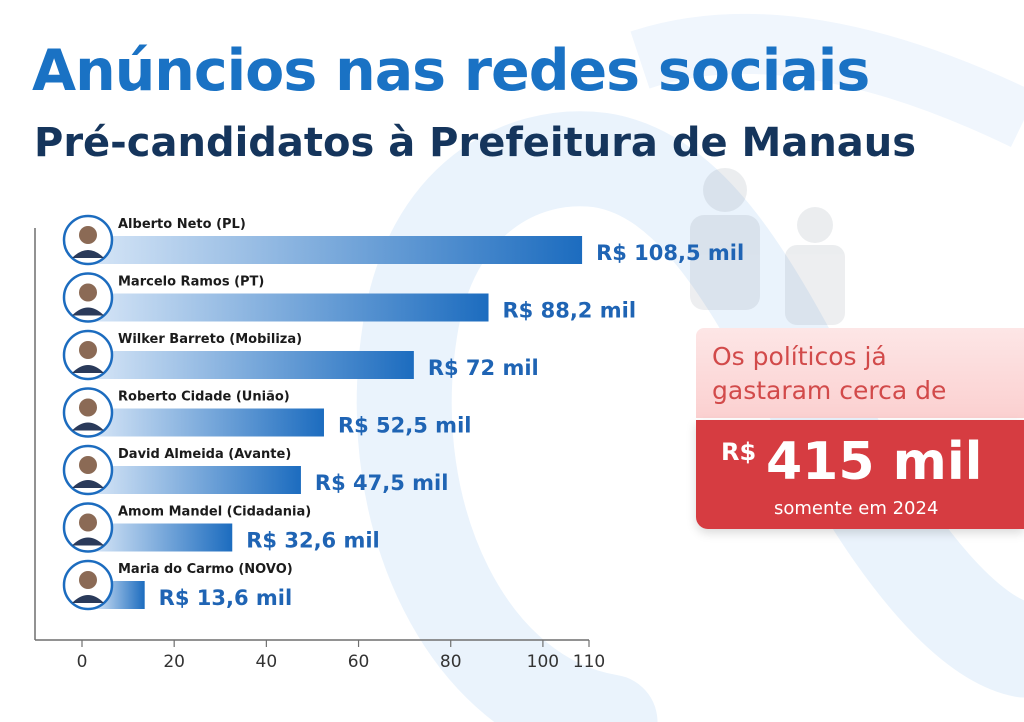 The height and width of the screenshot is (722, 1024). What do you see at coordinates (856, 508) in the screenshot?
I see `callout-note: somente em 2024` at bounding box center [856, 508].